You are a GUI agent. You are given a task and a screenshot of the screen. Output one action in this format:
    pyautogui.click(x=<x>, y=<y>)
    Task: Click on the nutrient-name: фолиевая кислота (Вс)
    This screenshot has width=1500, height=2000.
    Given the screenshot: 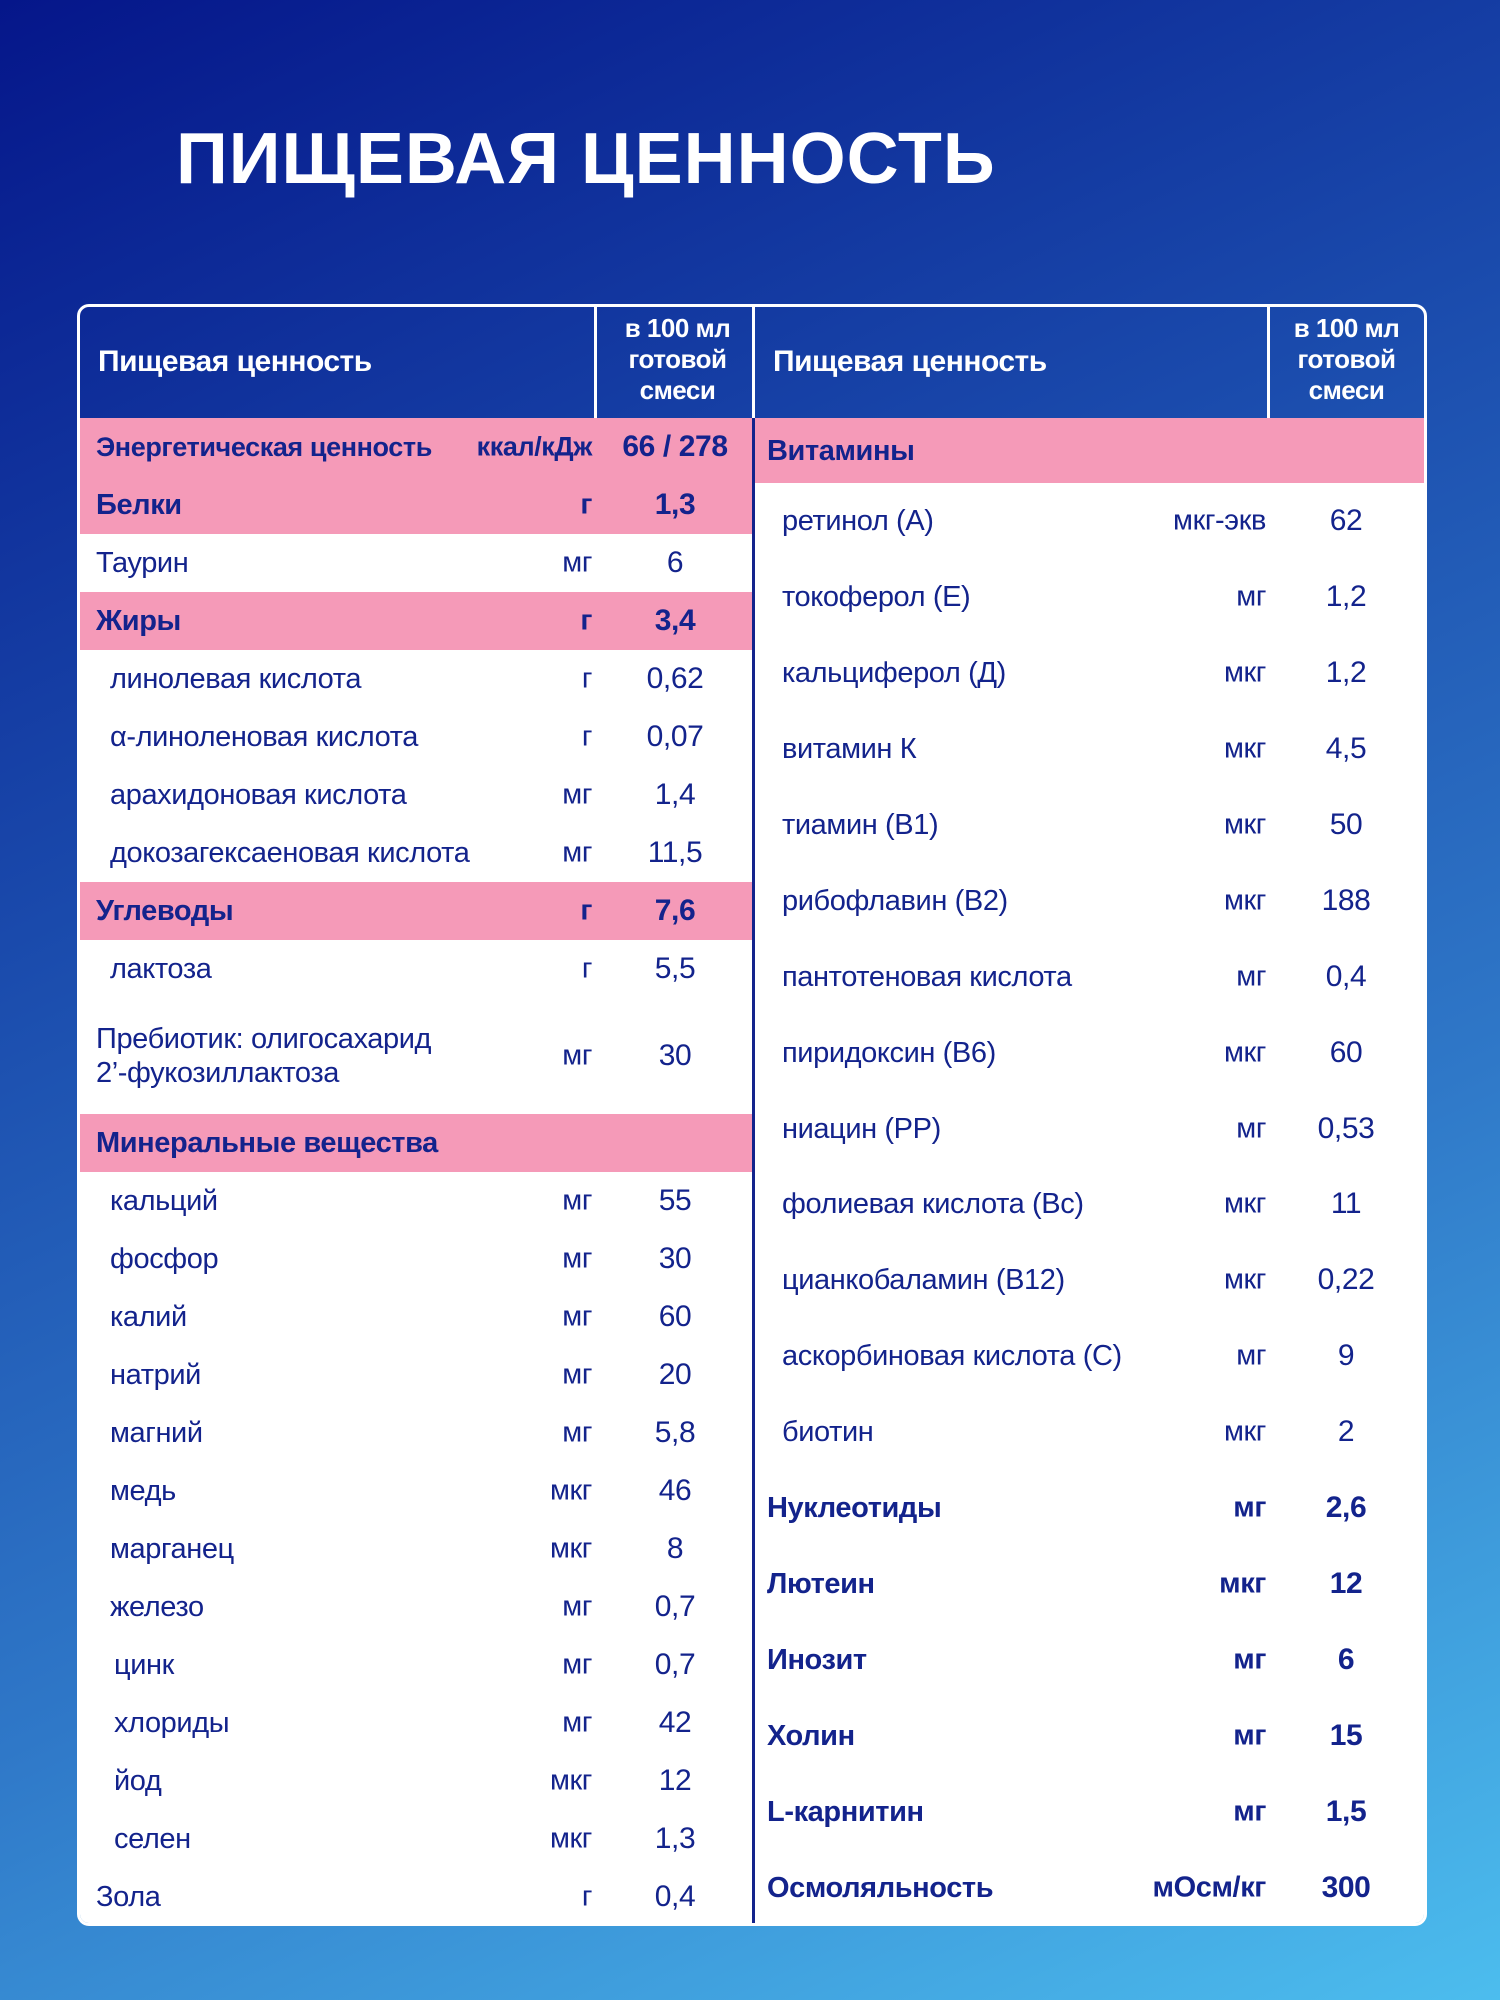 What is the action you would take?
    pyautogui.click(x=933, y=1204)
    